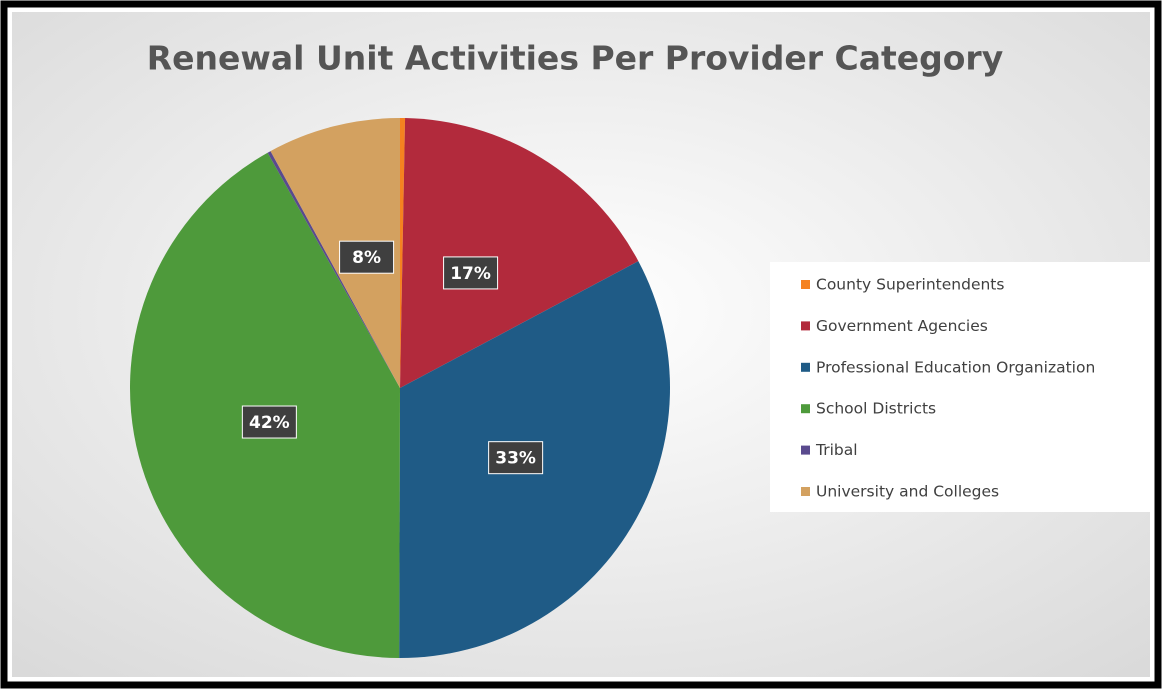 The image size is (1162, 689). Describe the element at coordinates (902, 326) in the screenshot. I see `legend-label: Government Agencies` at that location.